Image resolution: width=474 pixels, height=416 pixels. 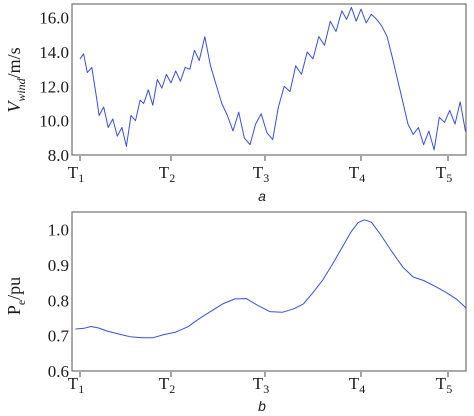 I want to click on x-axis-ticks-a: T1 T2 T3 T4 T5, so click(x=260, y=170).